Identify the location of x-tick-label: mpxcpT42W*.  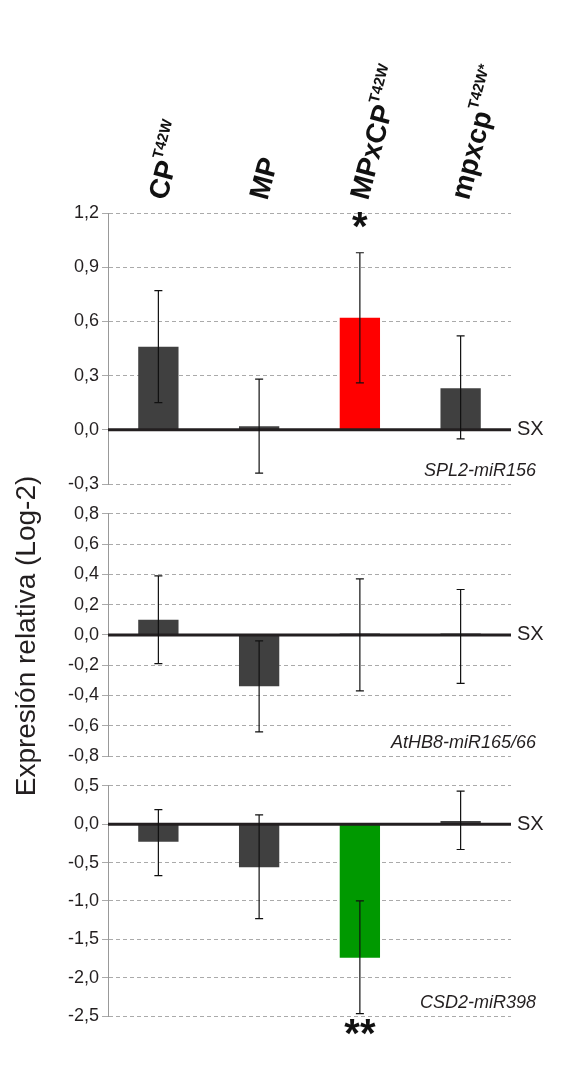
(471, 132).